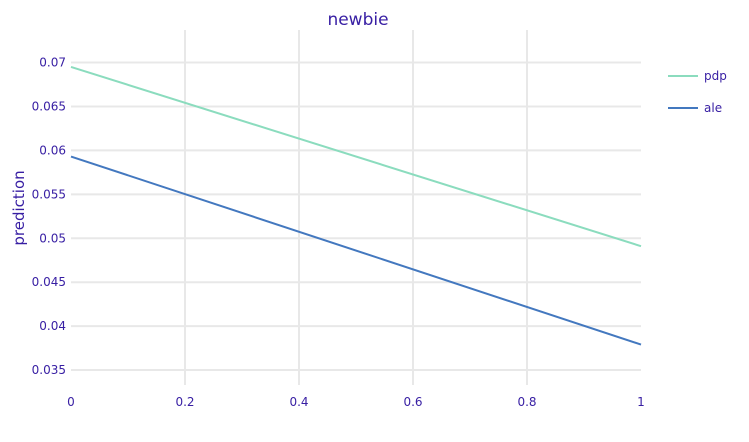  What do you see at coordinates (49, 217) in the screenshot?
I see `y-axis-ticks: 0.035 0.04 0.045 0.05 0.055 0.06 0.065 0.07` at bounding box center [49, 217].